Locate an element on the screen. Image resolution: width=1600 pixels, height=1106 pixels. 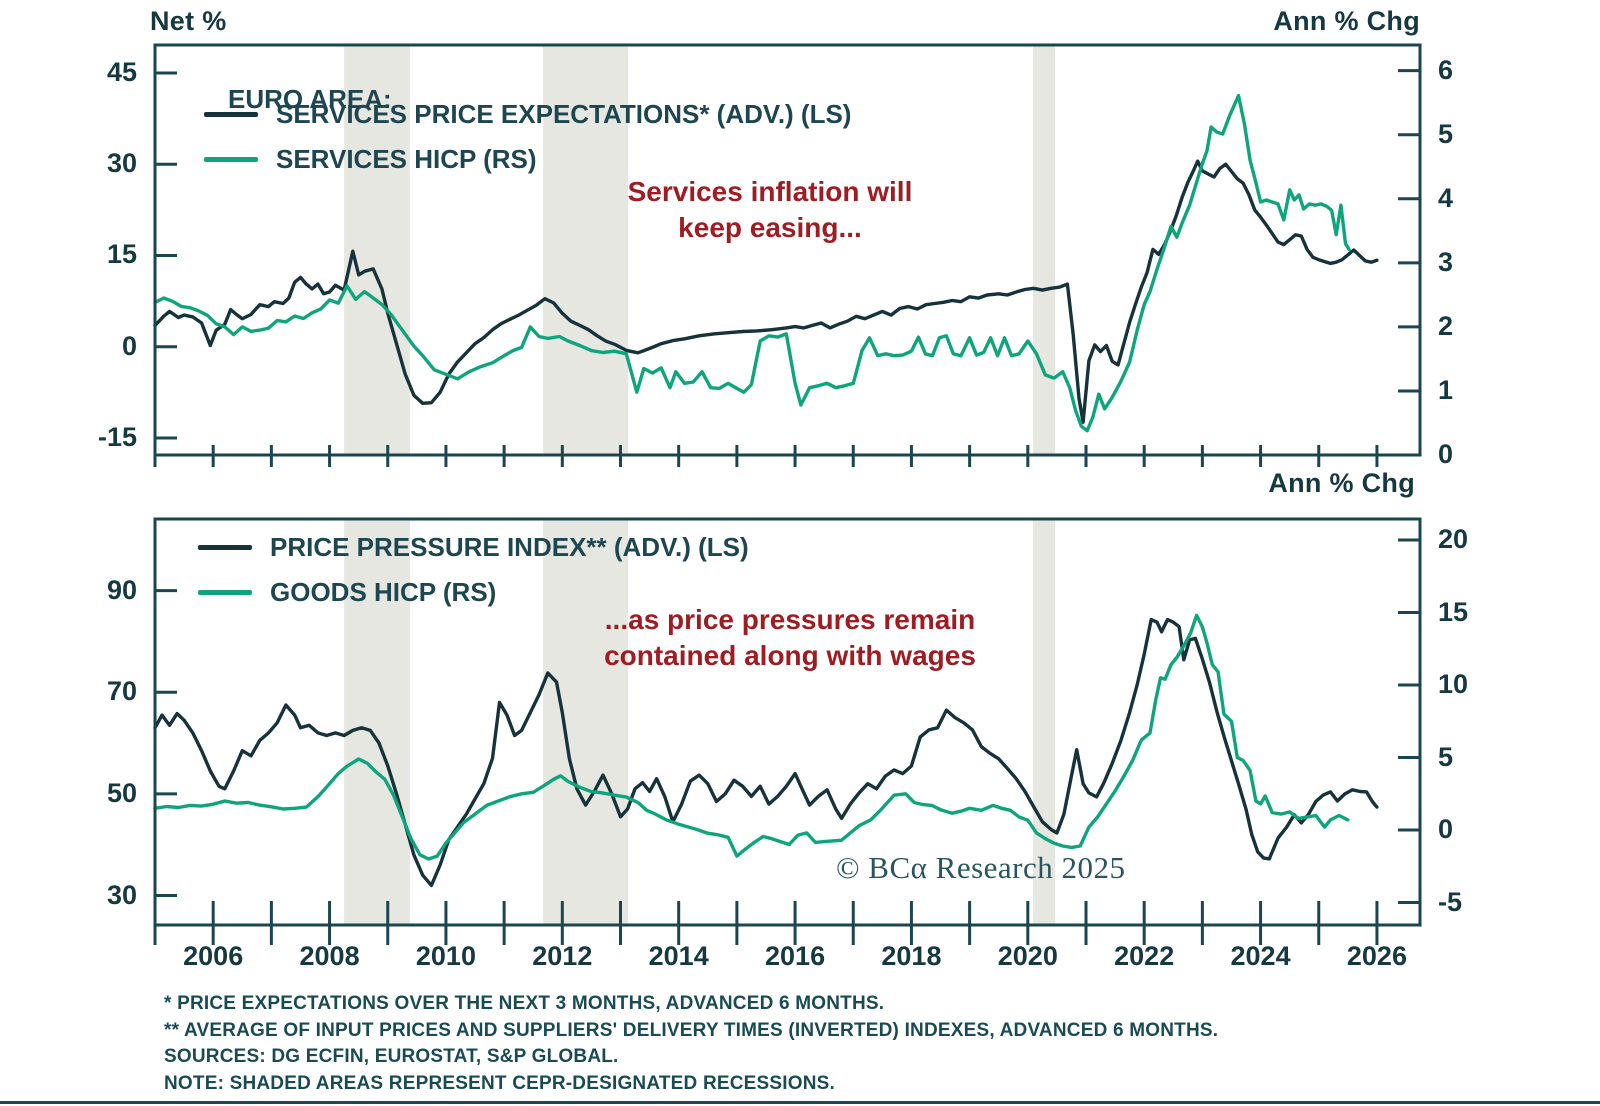
legend-row-goods-hicp: GOODS HICP (RS) is located at coordinates (347, 592).